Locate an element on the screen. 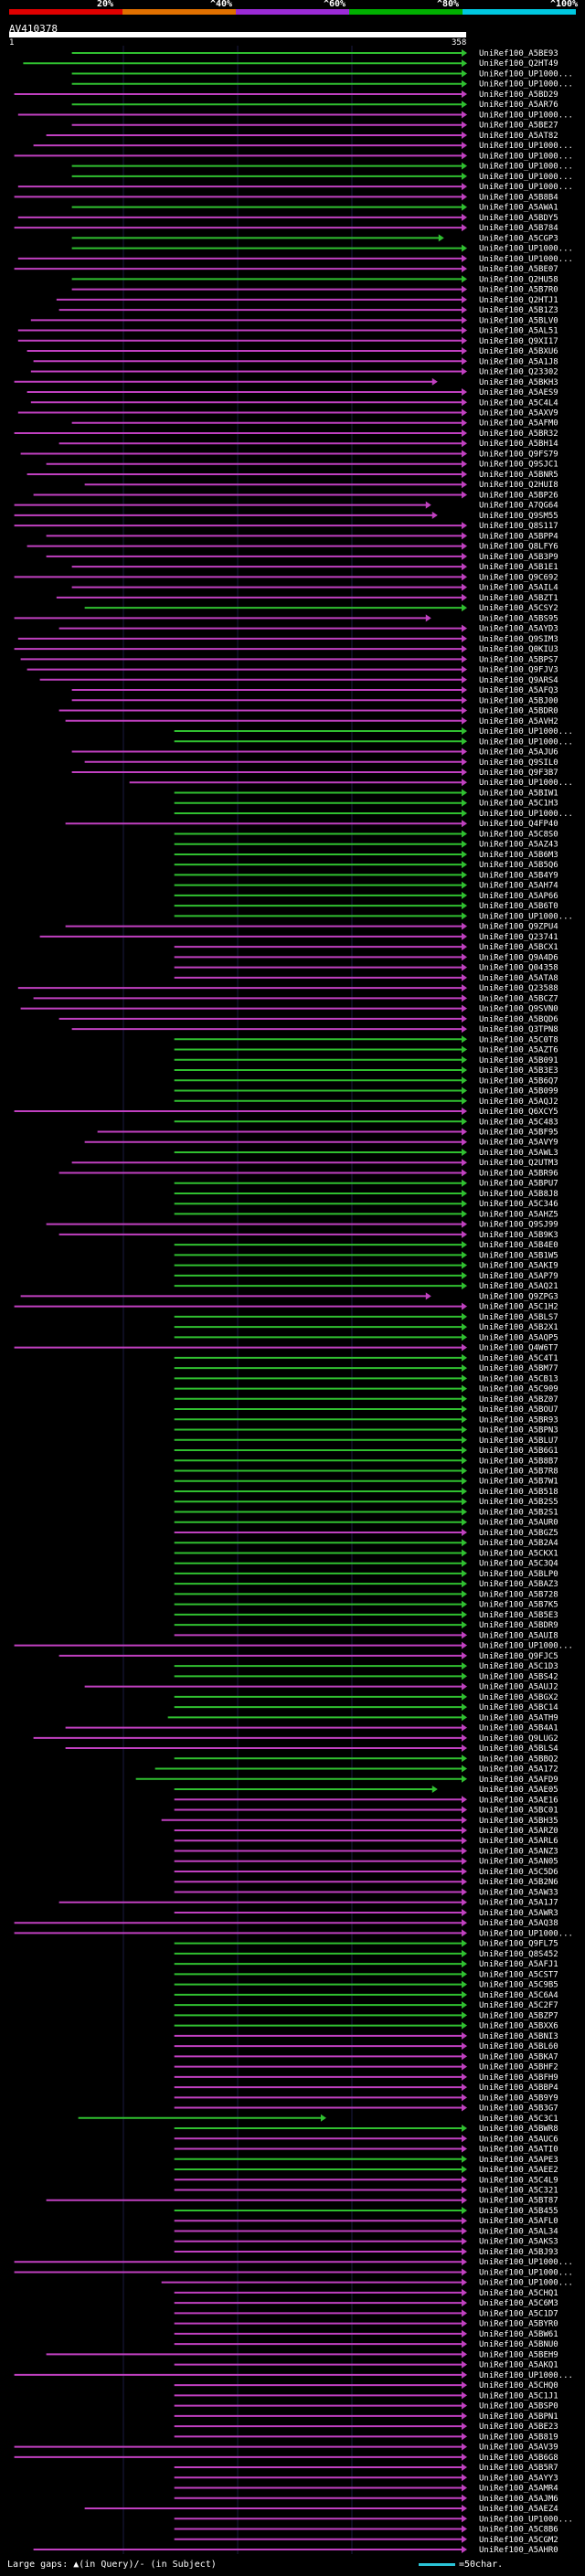 This screenshot has height=2576, width=585. hit-label: UniRef100_A5BLU7 is located at coordinates (518, 1441).